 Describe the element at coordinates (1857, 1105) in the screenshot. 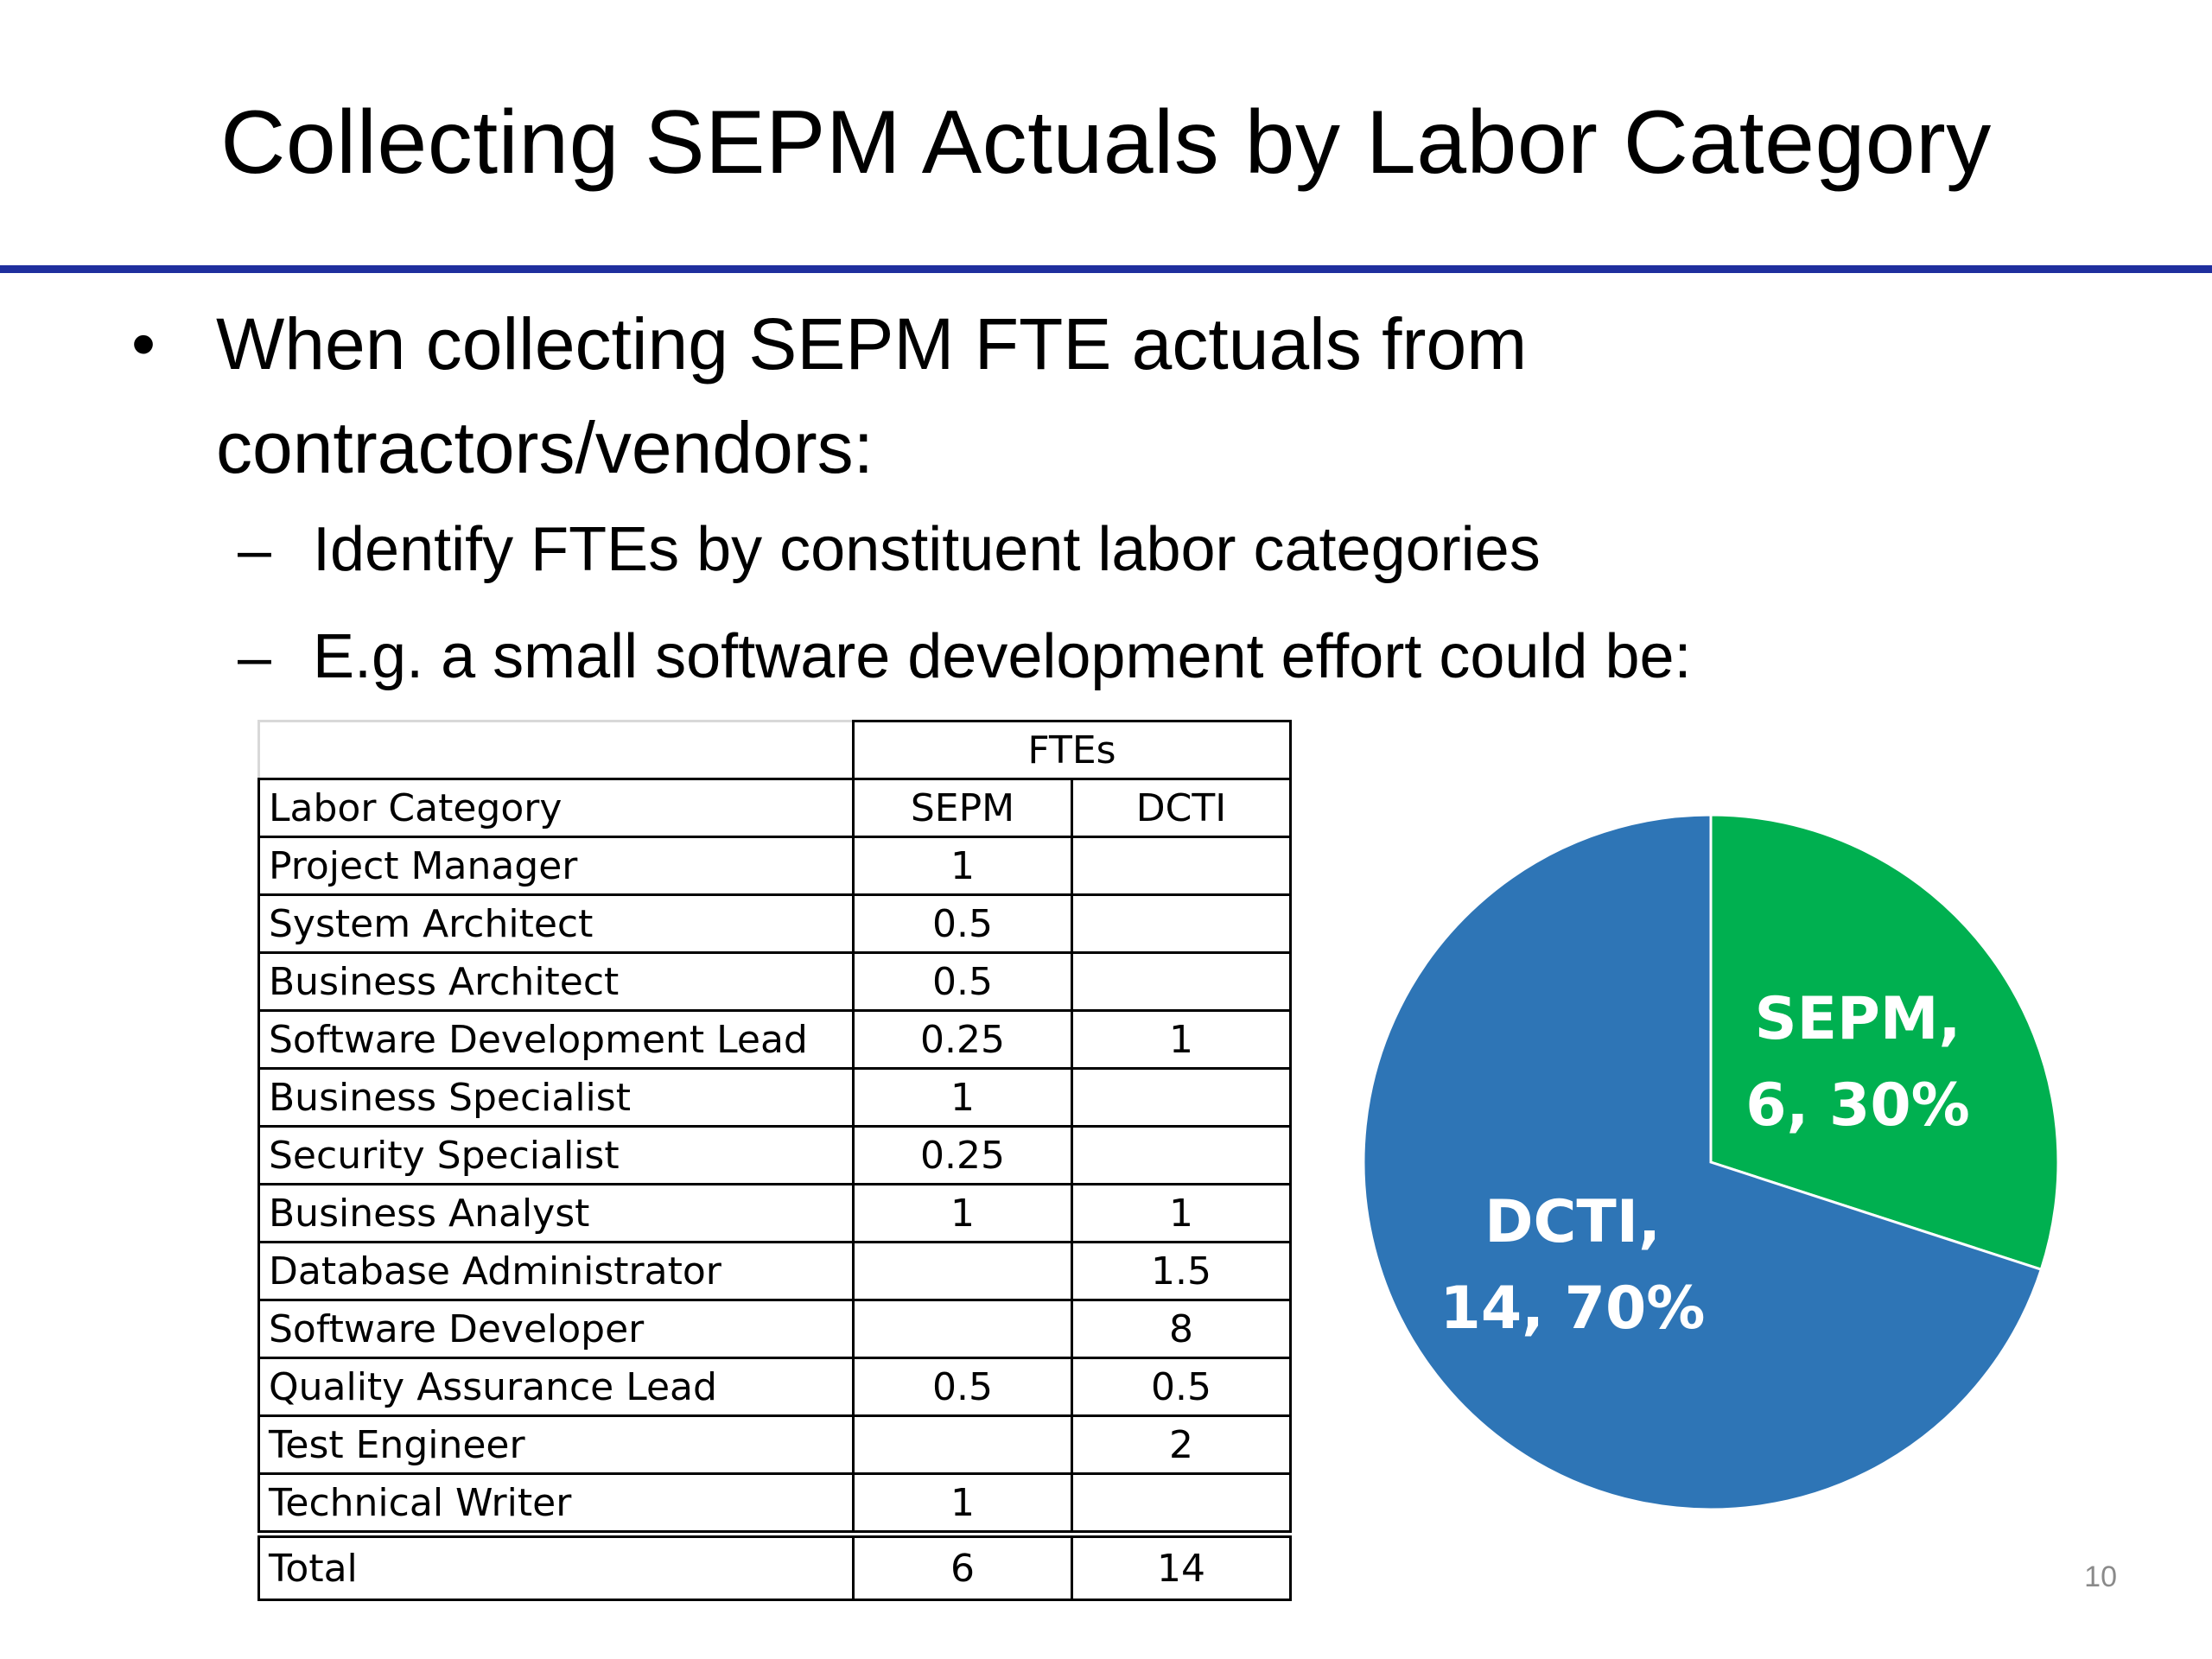

I see `pie-label-sepm-line2: 6, 30%` at that location.